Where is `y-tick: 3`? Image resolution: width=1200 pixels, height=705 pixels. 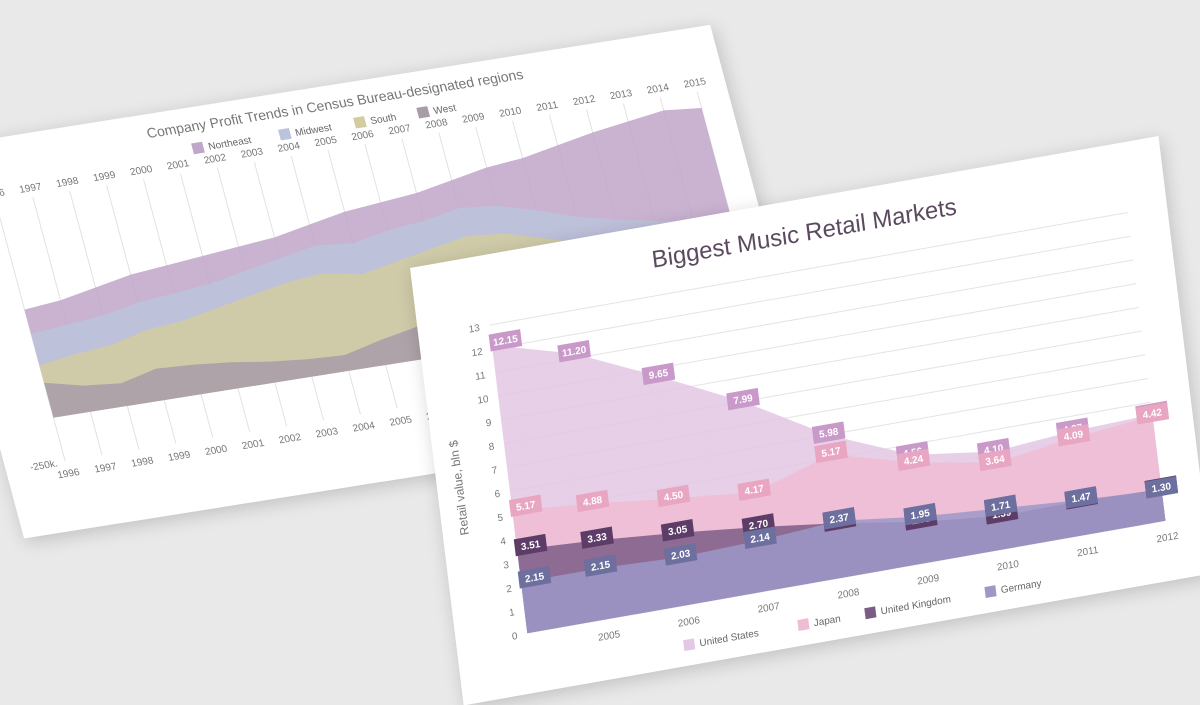
y-tick: 3 is located at coordinates (506, 566).